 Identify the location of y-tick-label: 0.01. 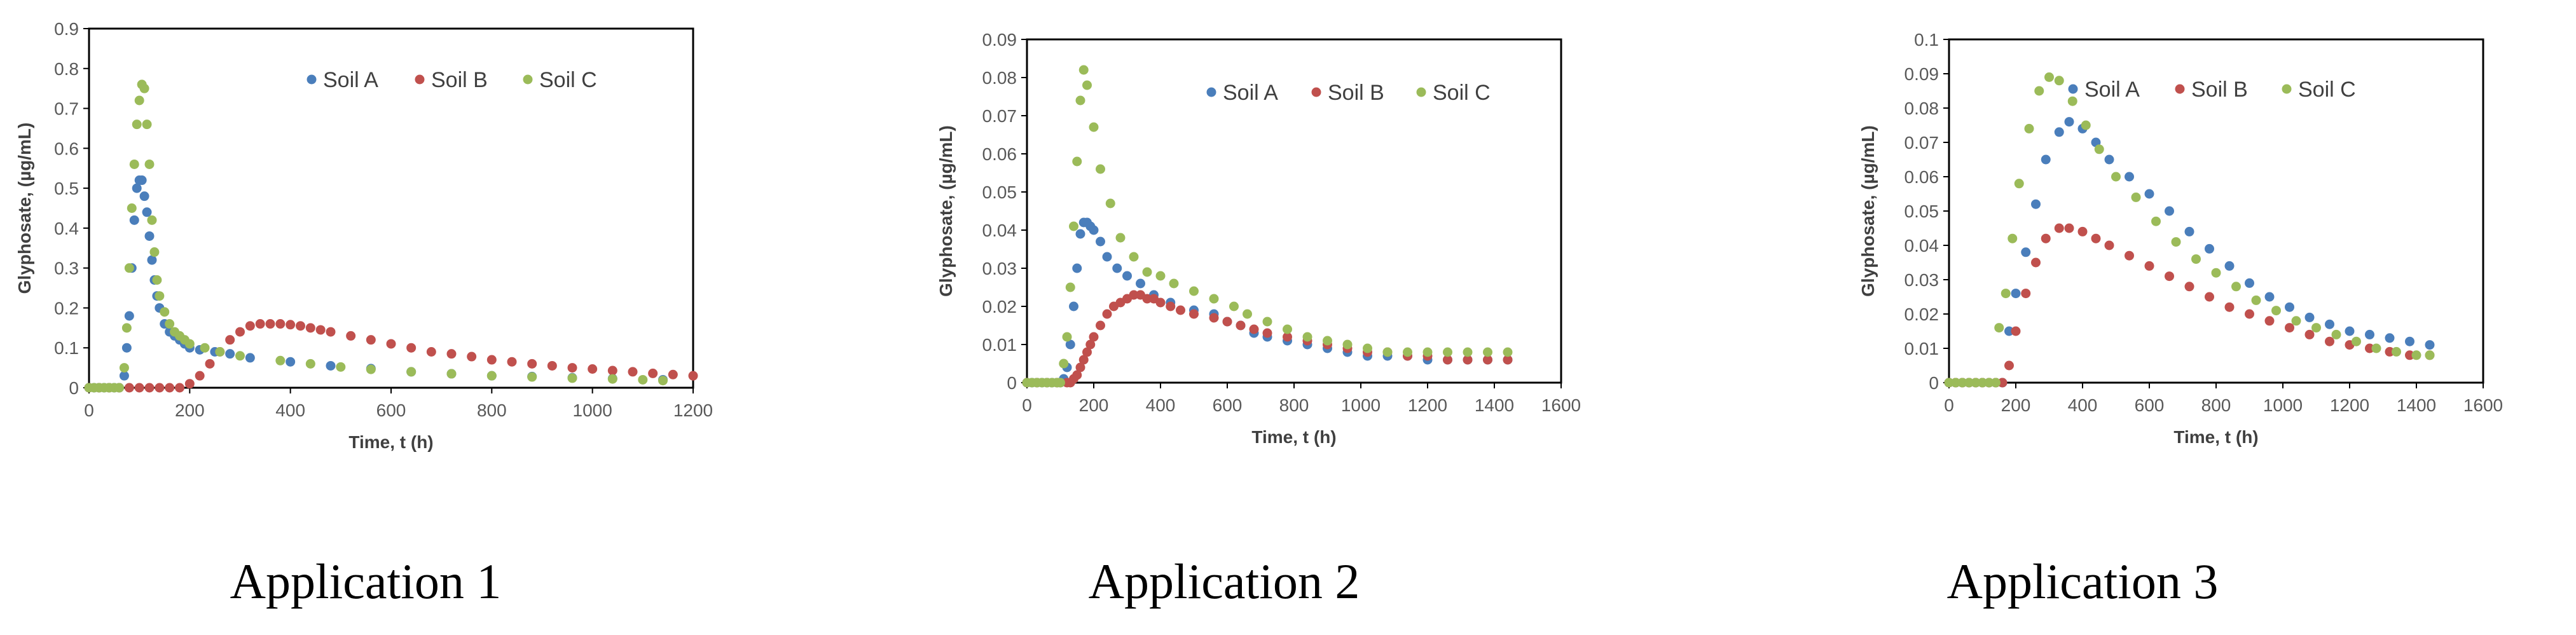
(1921, 348).